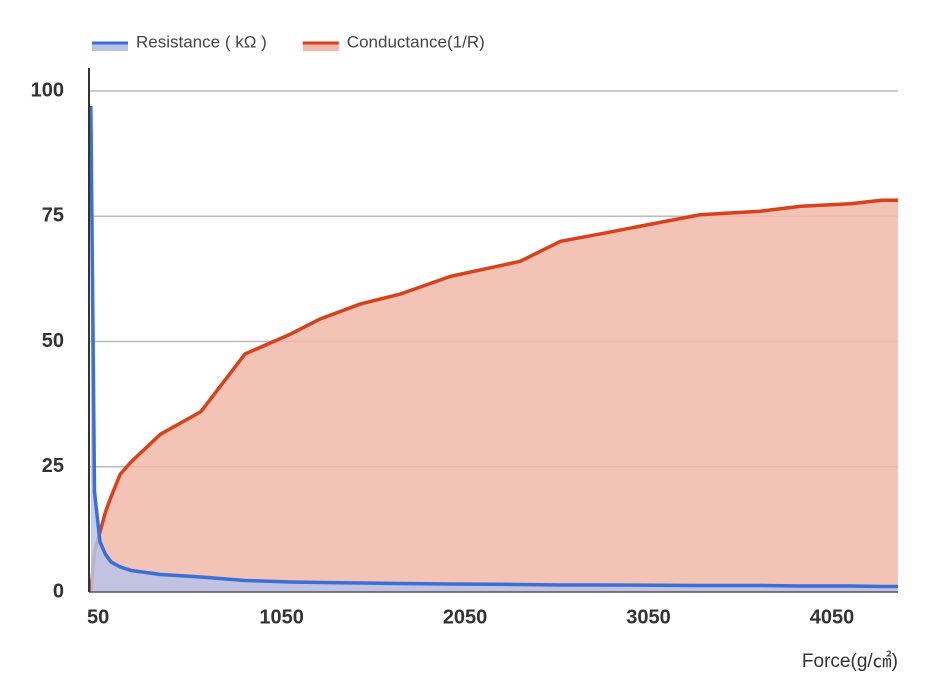 The height and width of the screenshot is (681, 938). I want to click on x-tick-label: 4050, so click(832, 617).